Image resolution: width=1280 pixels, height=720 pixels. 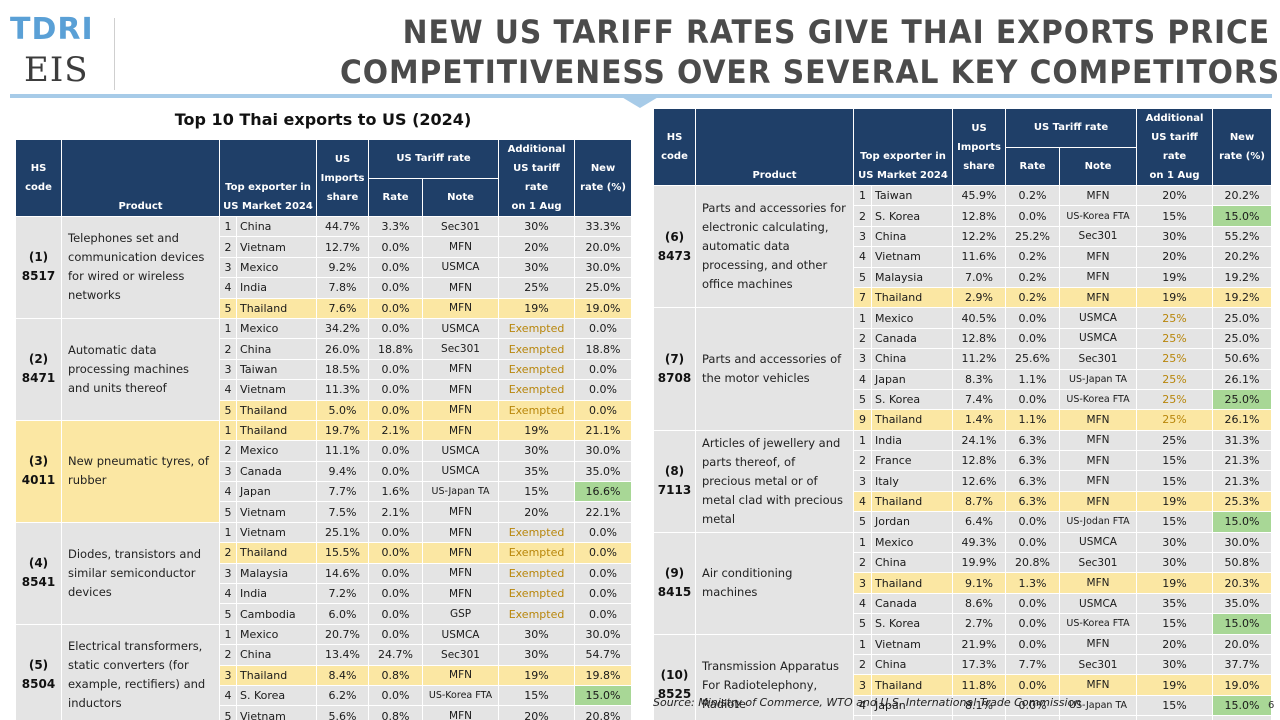 I want to click on exporter-country-cell: Japan, so click(x=276, y=492).